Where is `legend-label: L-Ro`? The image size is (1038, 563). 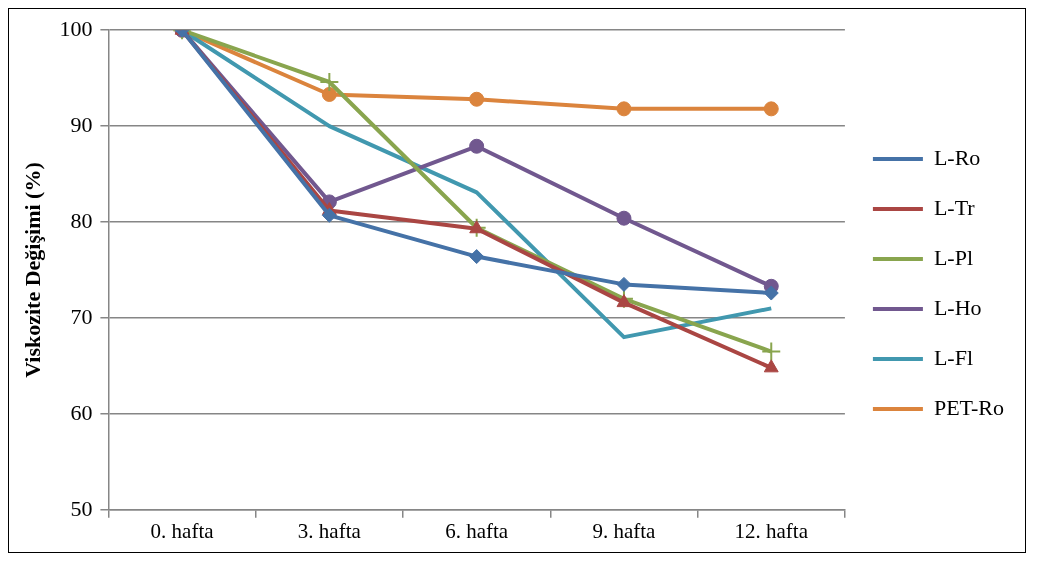
legend-label: L-Ro is located at coordinates (957, 157).